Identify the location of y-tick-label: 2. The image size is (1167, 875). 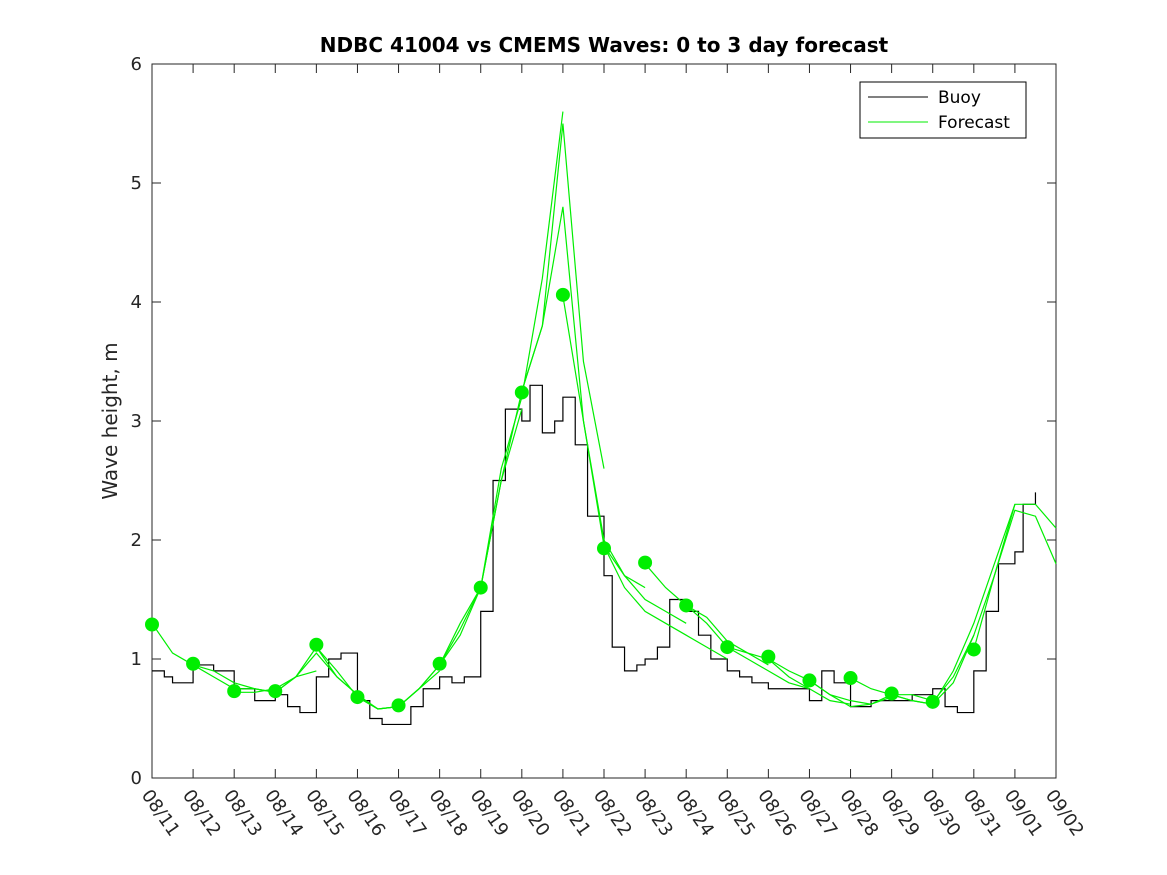
(136, 540).